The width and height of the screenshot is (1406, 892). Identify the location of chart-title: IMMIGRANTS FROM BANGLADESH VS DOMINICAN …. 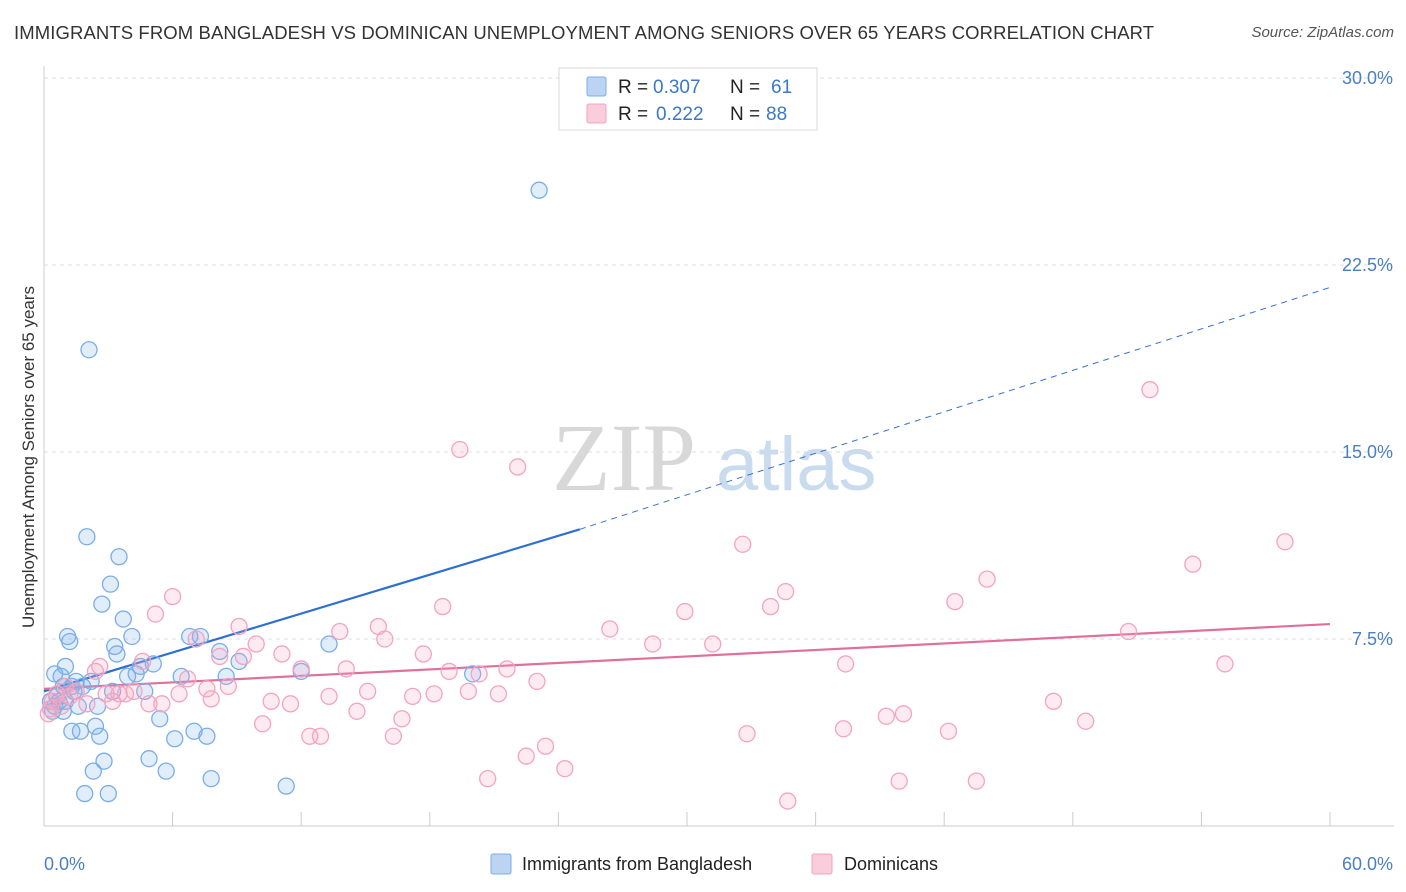
(584, 32).